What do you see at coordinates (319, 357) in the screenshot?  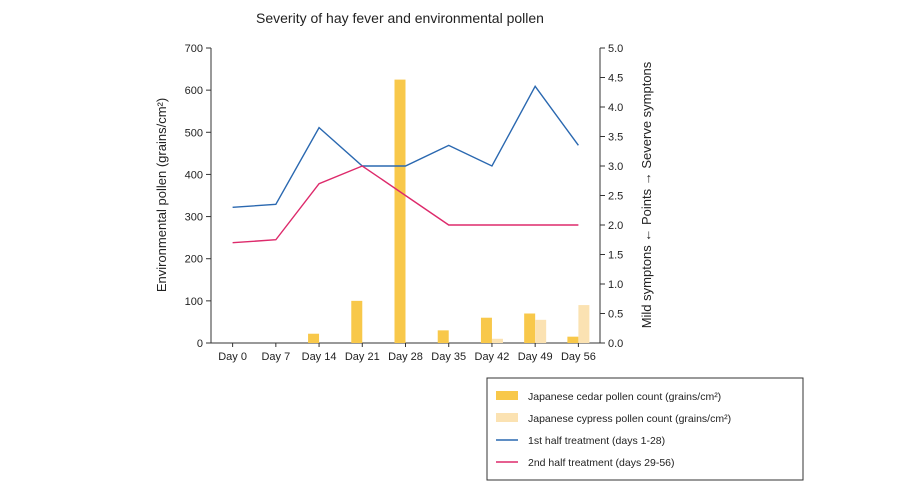 I see `x-tick-label: Day 14` at bounding box center [319, 357].